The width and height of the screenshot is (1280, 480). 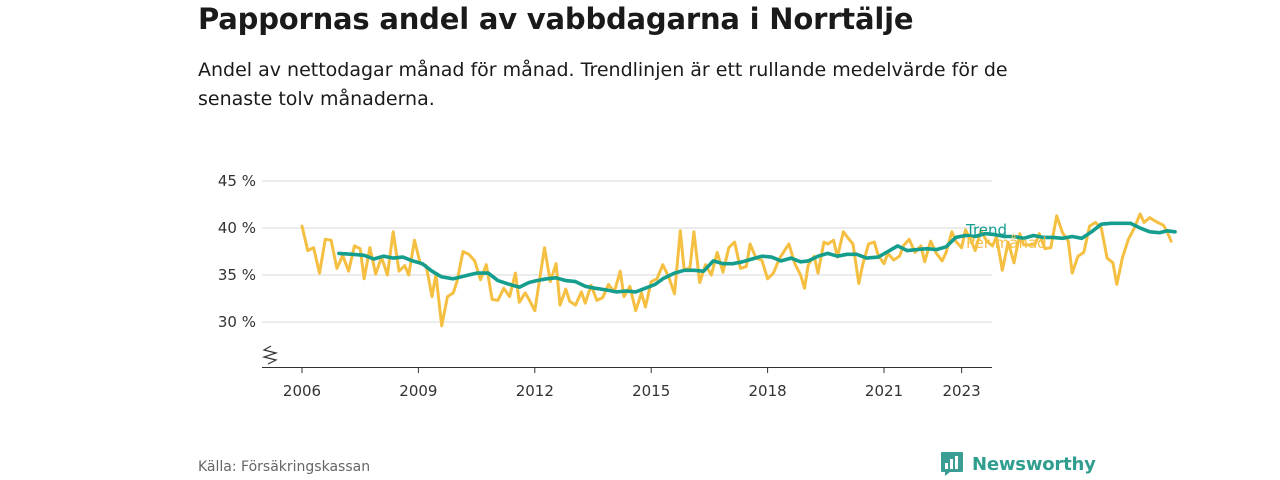 I want to click on x-axis-ticks: 2006 2009 2012 2015 2018 2021 2023, so click(x=632, y=383).